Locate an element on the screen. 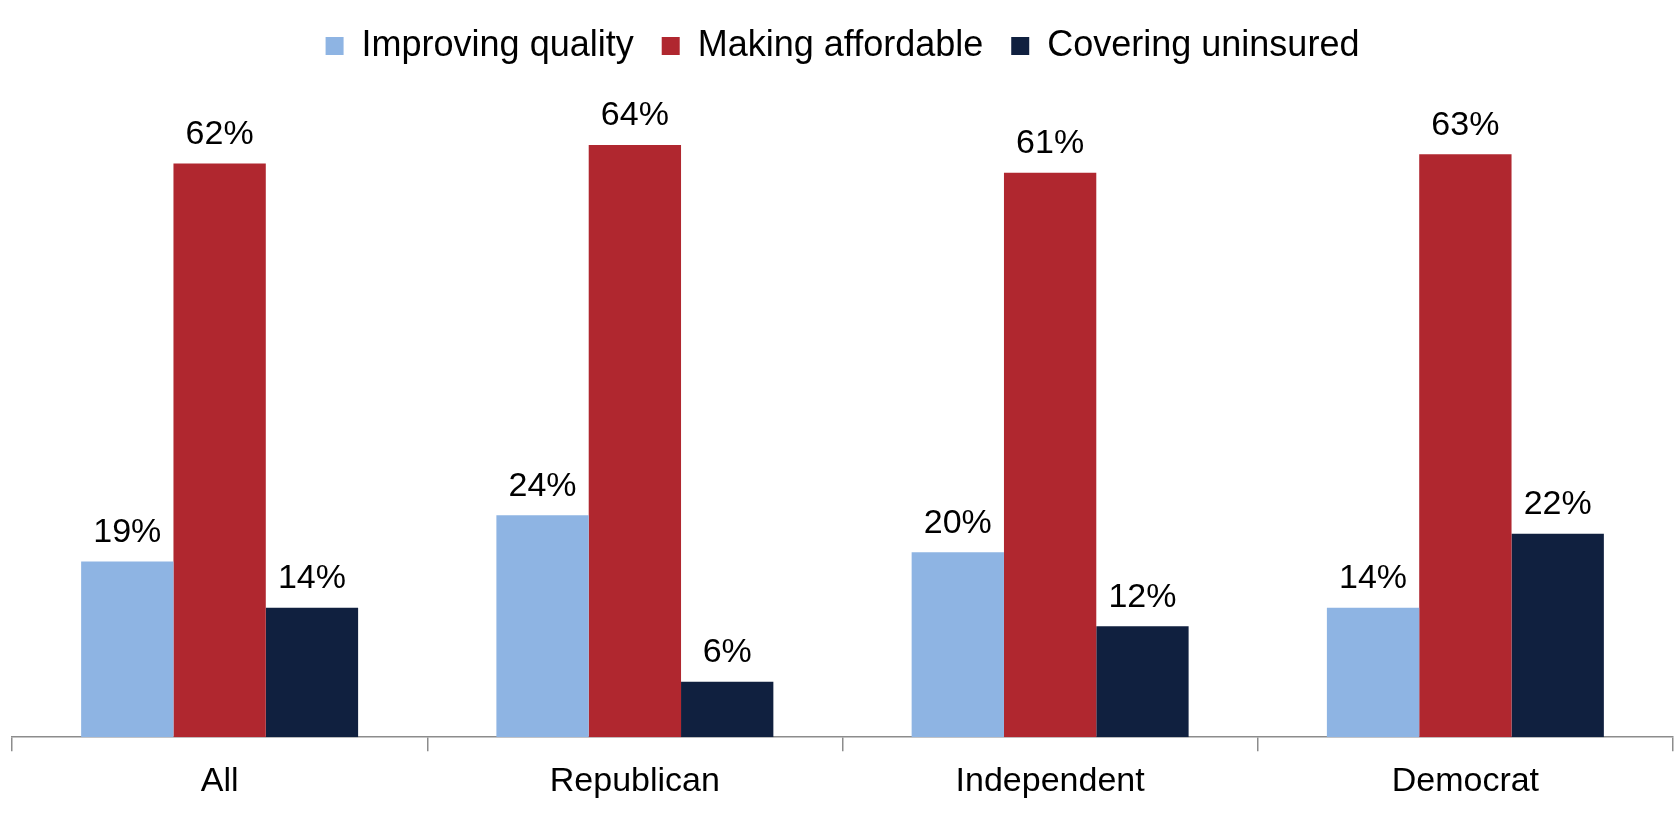 This screenshot has width=1679, height=816. x-tick-label: Republican is located at coordinates (634, 778).